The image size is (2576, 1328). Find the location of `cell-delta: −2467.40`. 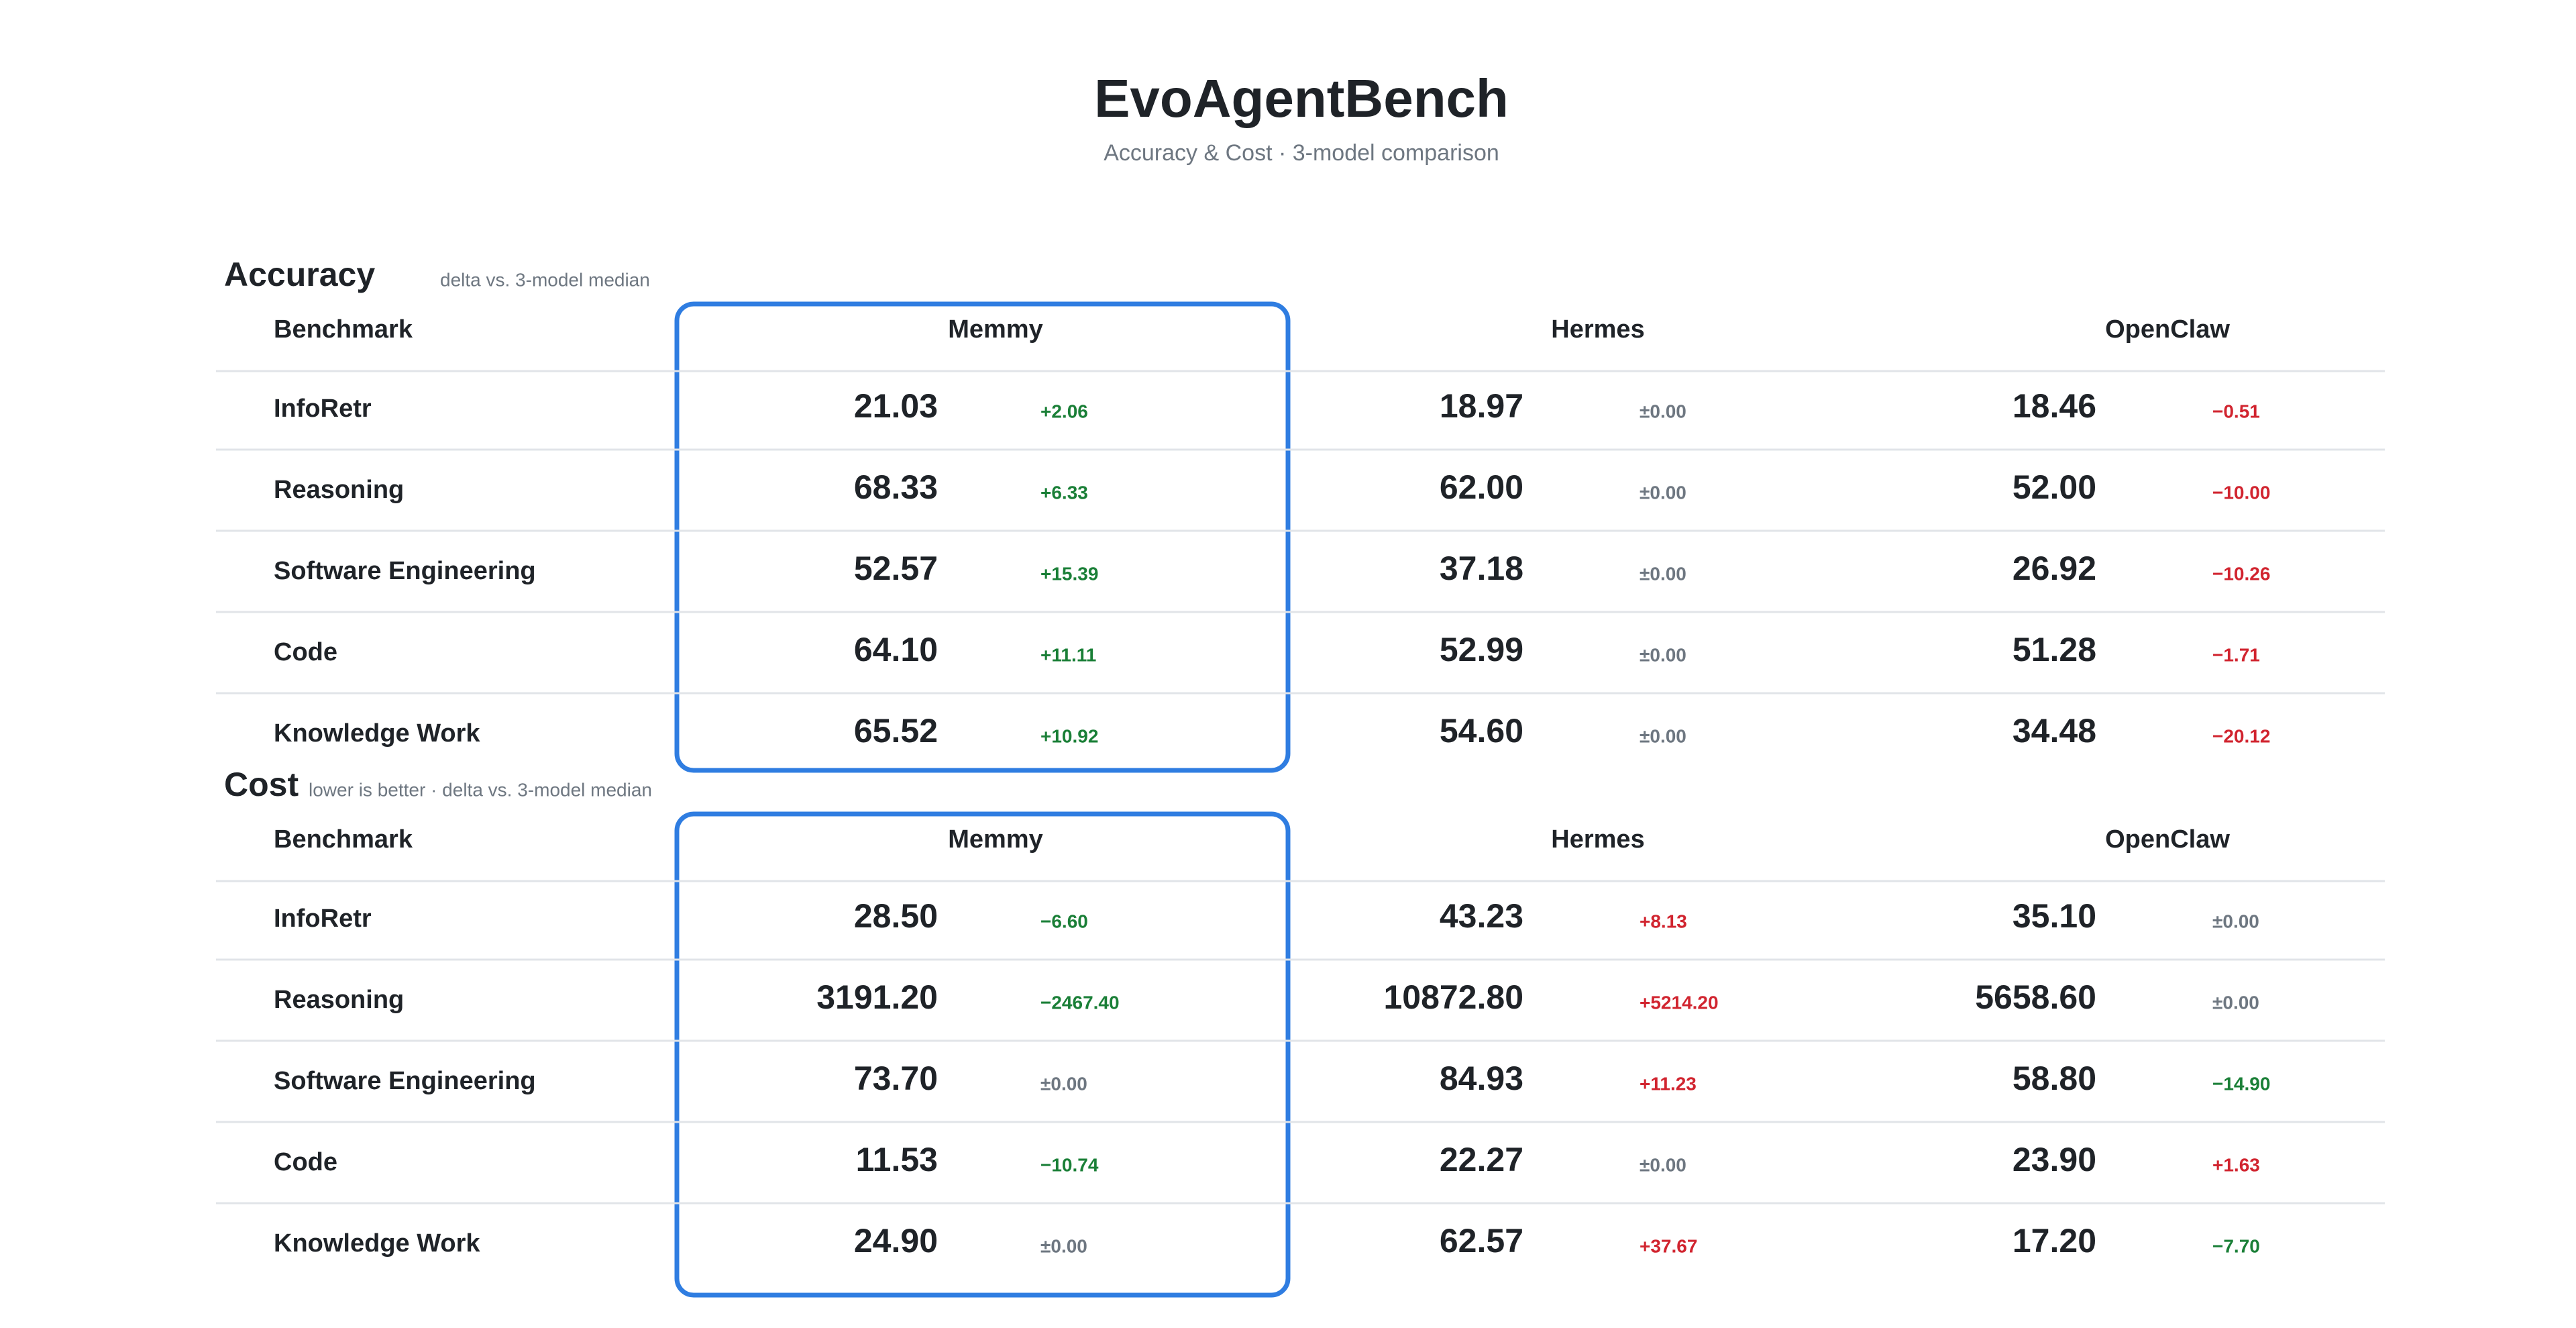

cell-delta: −2467.40 is located at coordinates (1080, 1002).